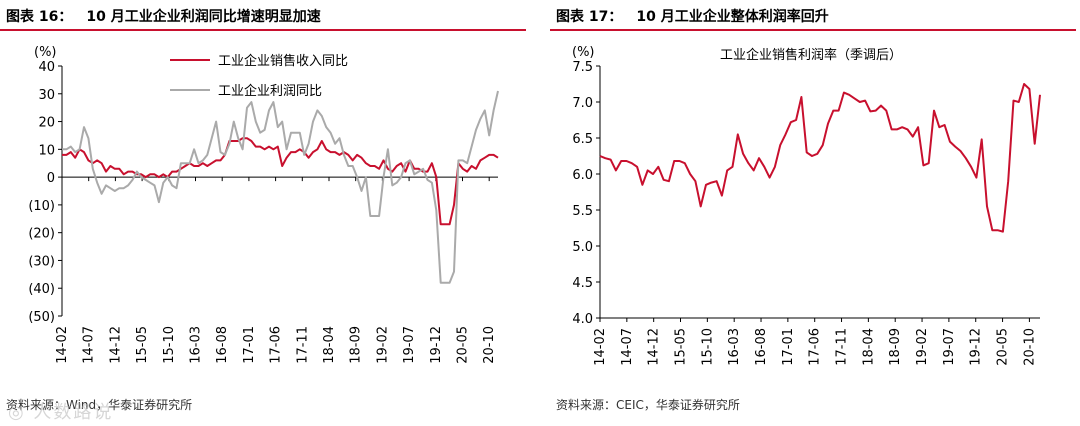  Describe the element at coordinates (41, 261) in the screenshot. I see `y-tick-label: (30)` at that location.